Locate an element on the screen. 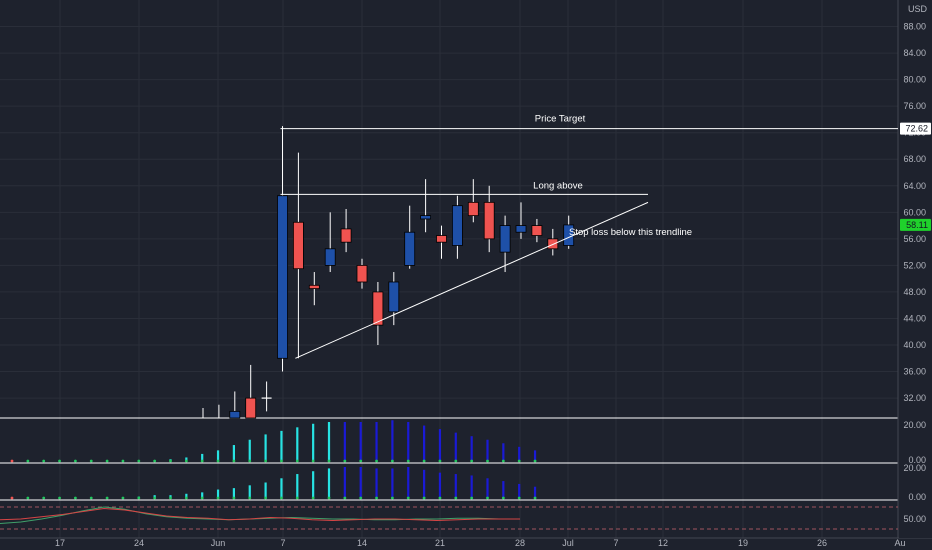 Image resolution: width=932 pixels, height=550 pixels. time-tick-label: 21 is located at coordinates (440, 543).